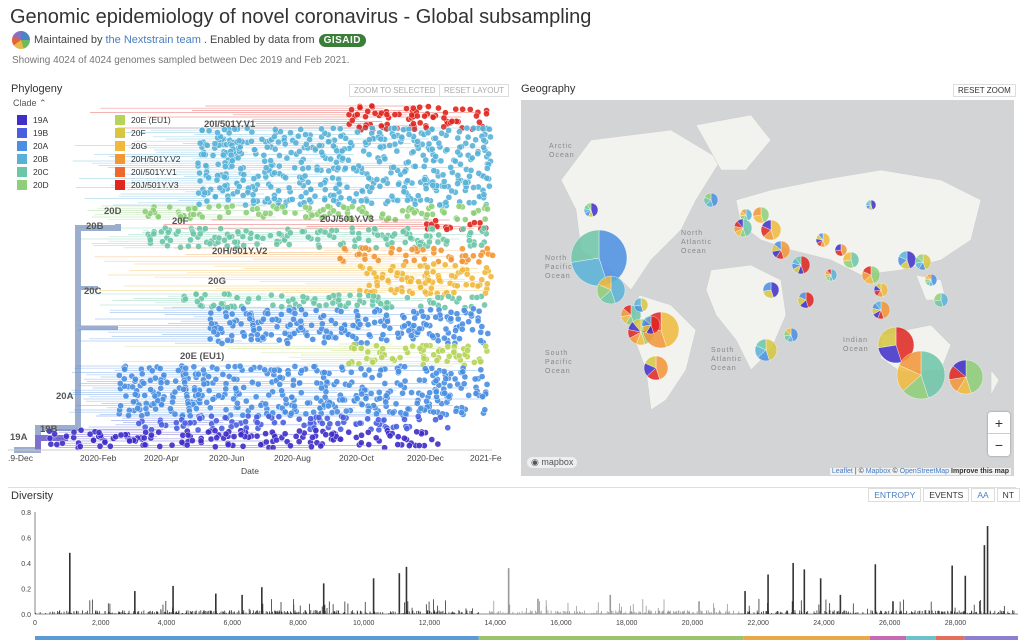 Image resolution: width=1024 pixels, height=640 pixels. Describe the element at coordinates (153, 40) in the screenshot. I see `maintainer-link: the Nextstrain team` at that location.